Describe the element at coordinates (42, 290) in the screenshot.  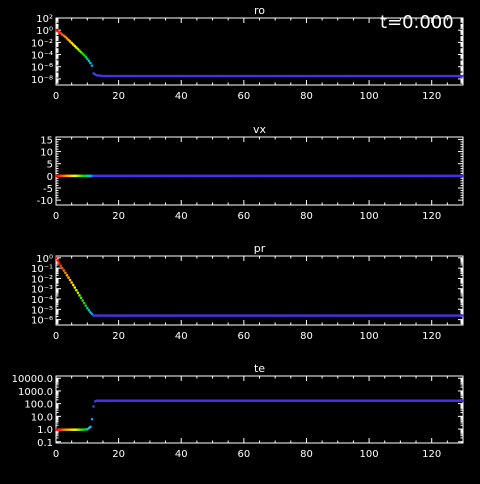
I see `y-tick-label: 10⁻³` at that location.